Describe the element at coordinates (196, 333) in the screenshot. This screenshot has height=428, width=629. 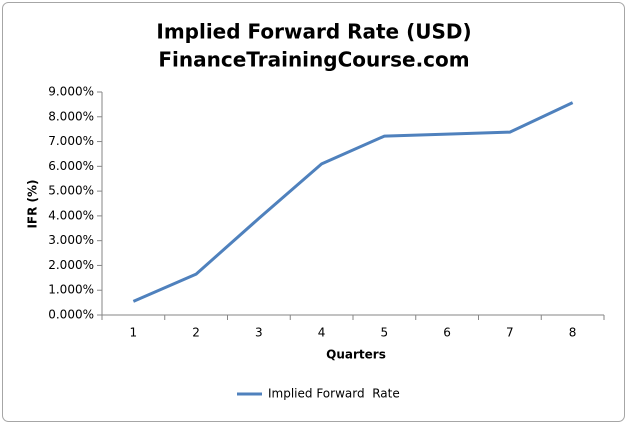
I see `x-tick-label: 2` at that location.